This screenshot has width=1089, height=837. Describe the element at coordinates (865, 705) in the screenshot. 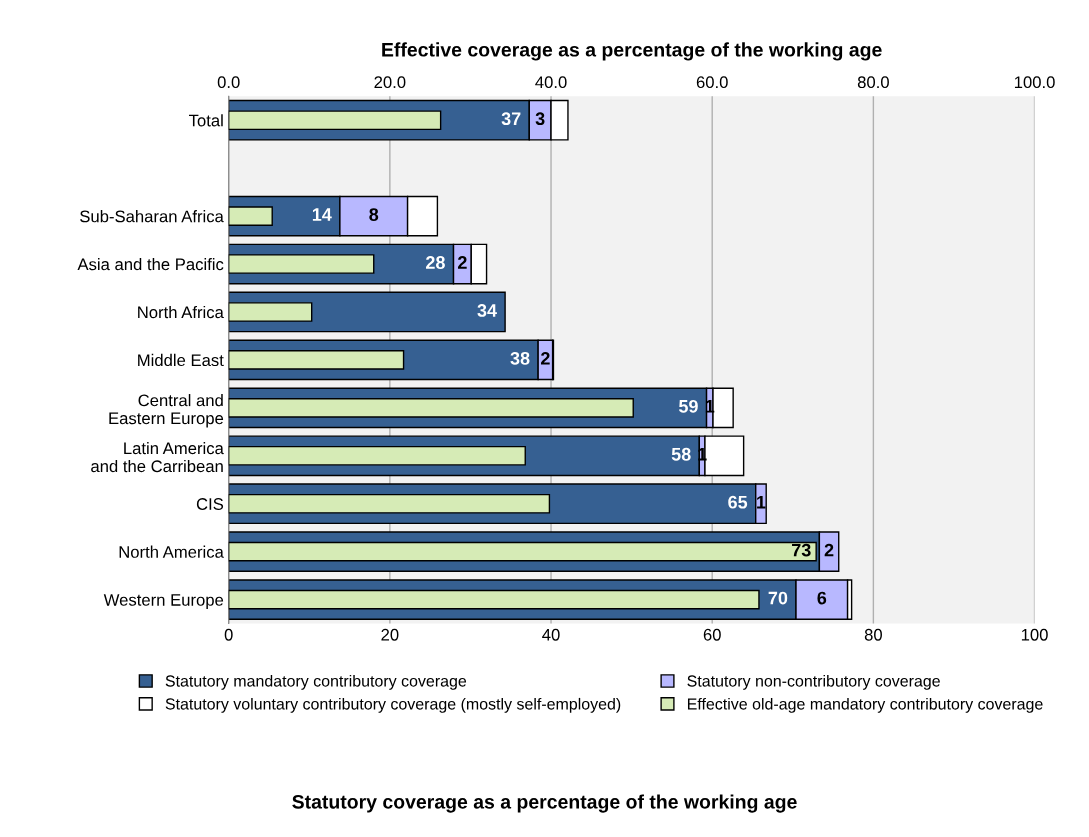

I see `text: Effective old-age mandatory contributory coverage` at that location.